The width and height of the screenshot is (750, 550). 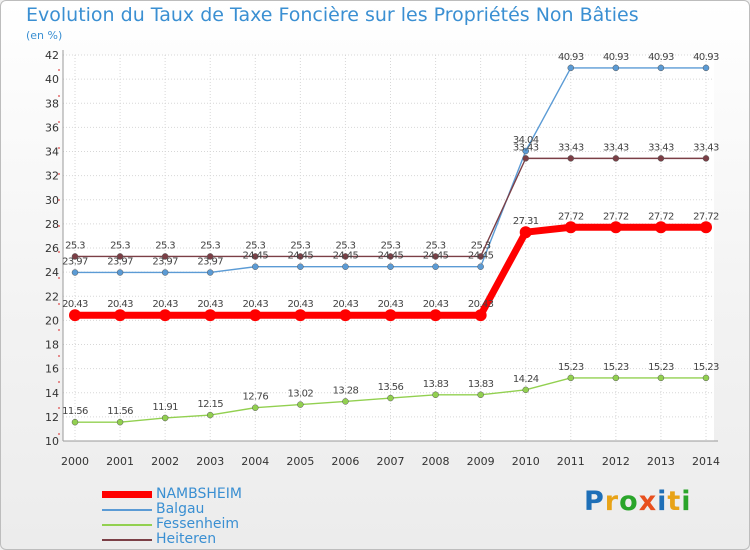 What do you see at coordinates (210, 461) in the screenshot?
I see `x-tick-label: 2003` at bounding box center [210, 461].